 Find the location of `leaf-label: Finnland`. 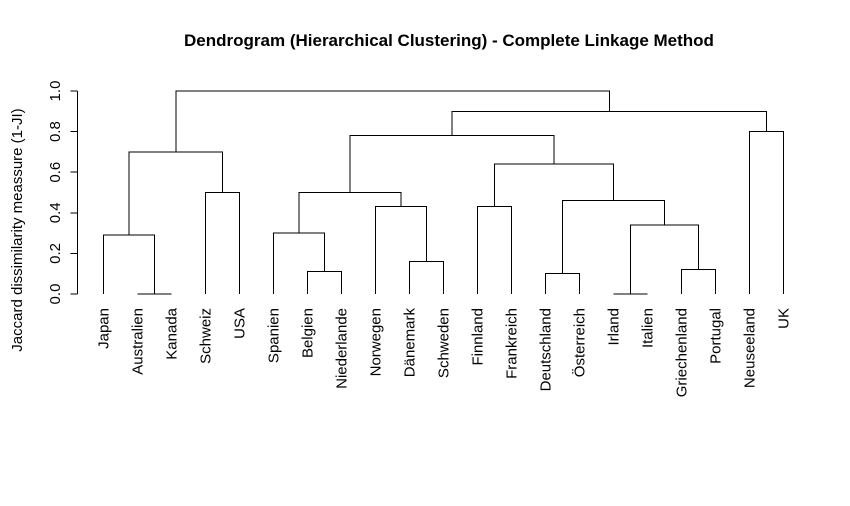

leaf-label: Finnland is located at coordinates (478, 337).